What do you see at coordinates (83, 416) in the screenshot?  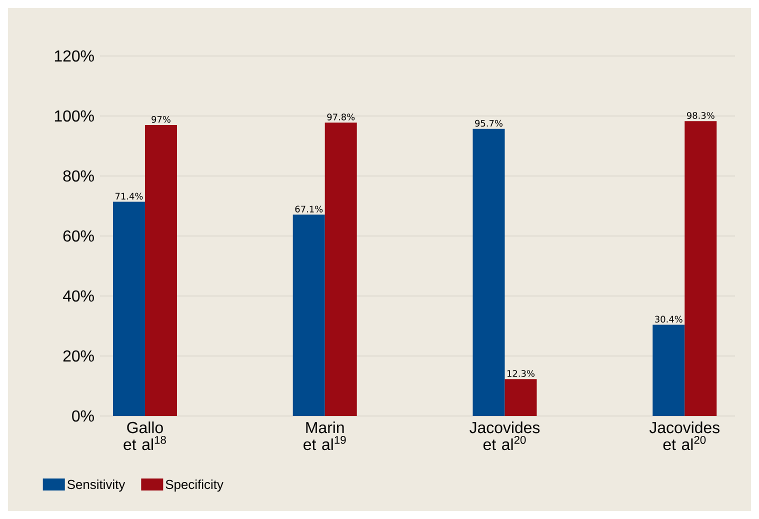 I see `y-tick-label: 0%` at bounding box center [83, 416].